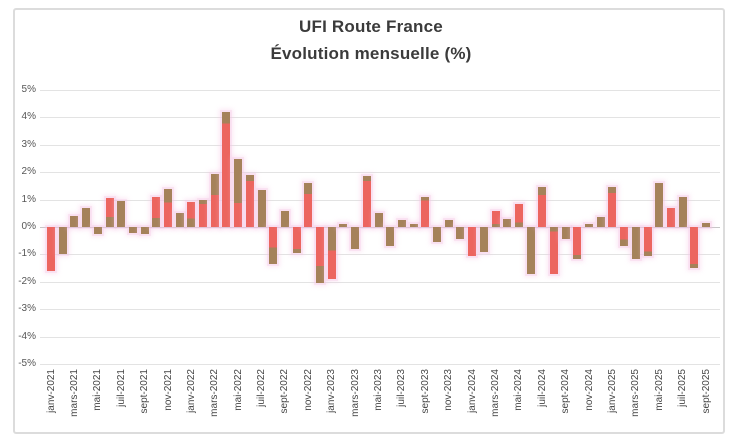 The width and height of the screenshot is (742, 447). I want to click on x-tick-label: mars-2025, so click(636, 393).